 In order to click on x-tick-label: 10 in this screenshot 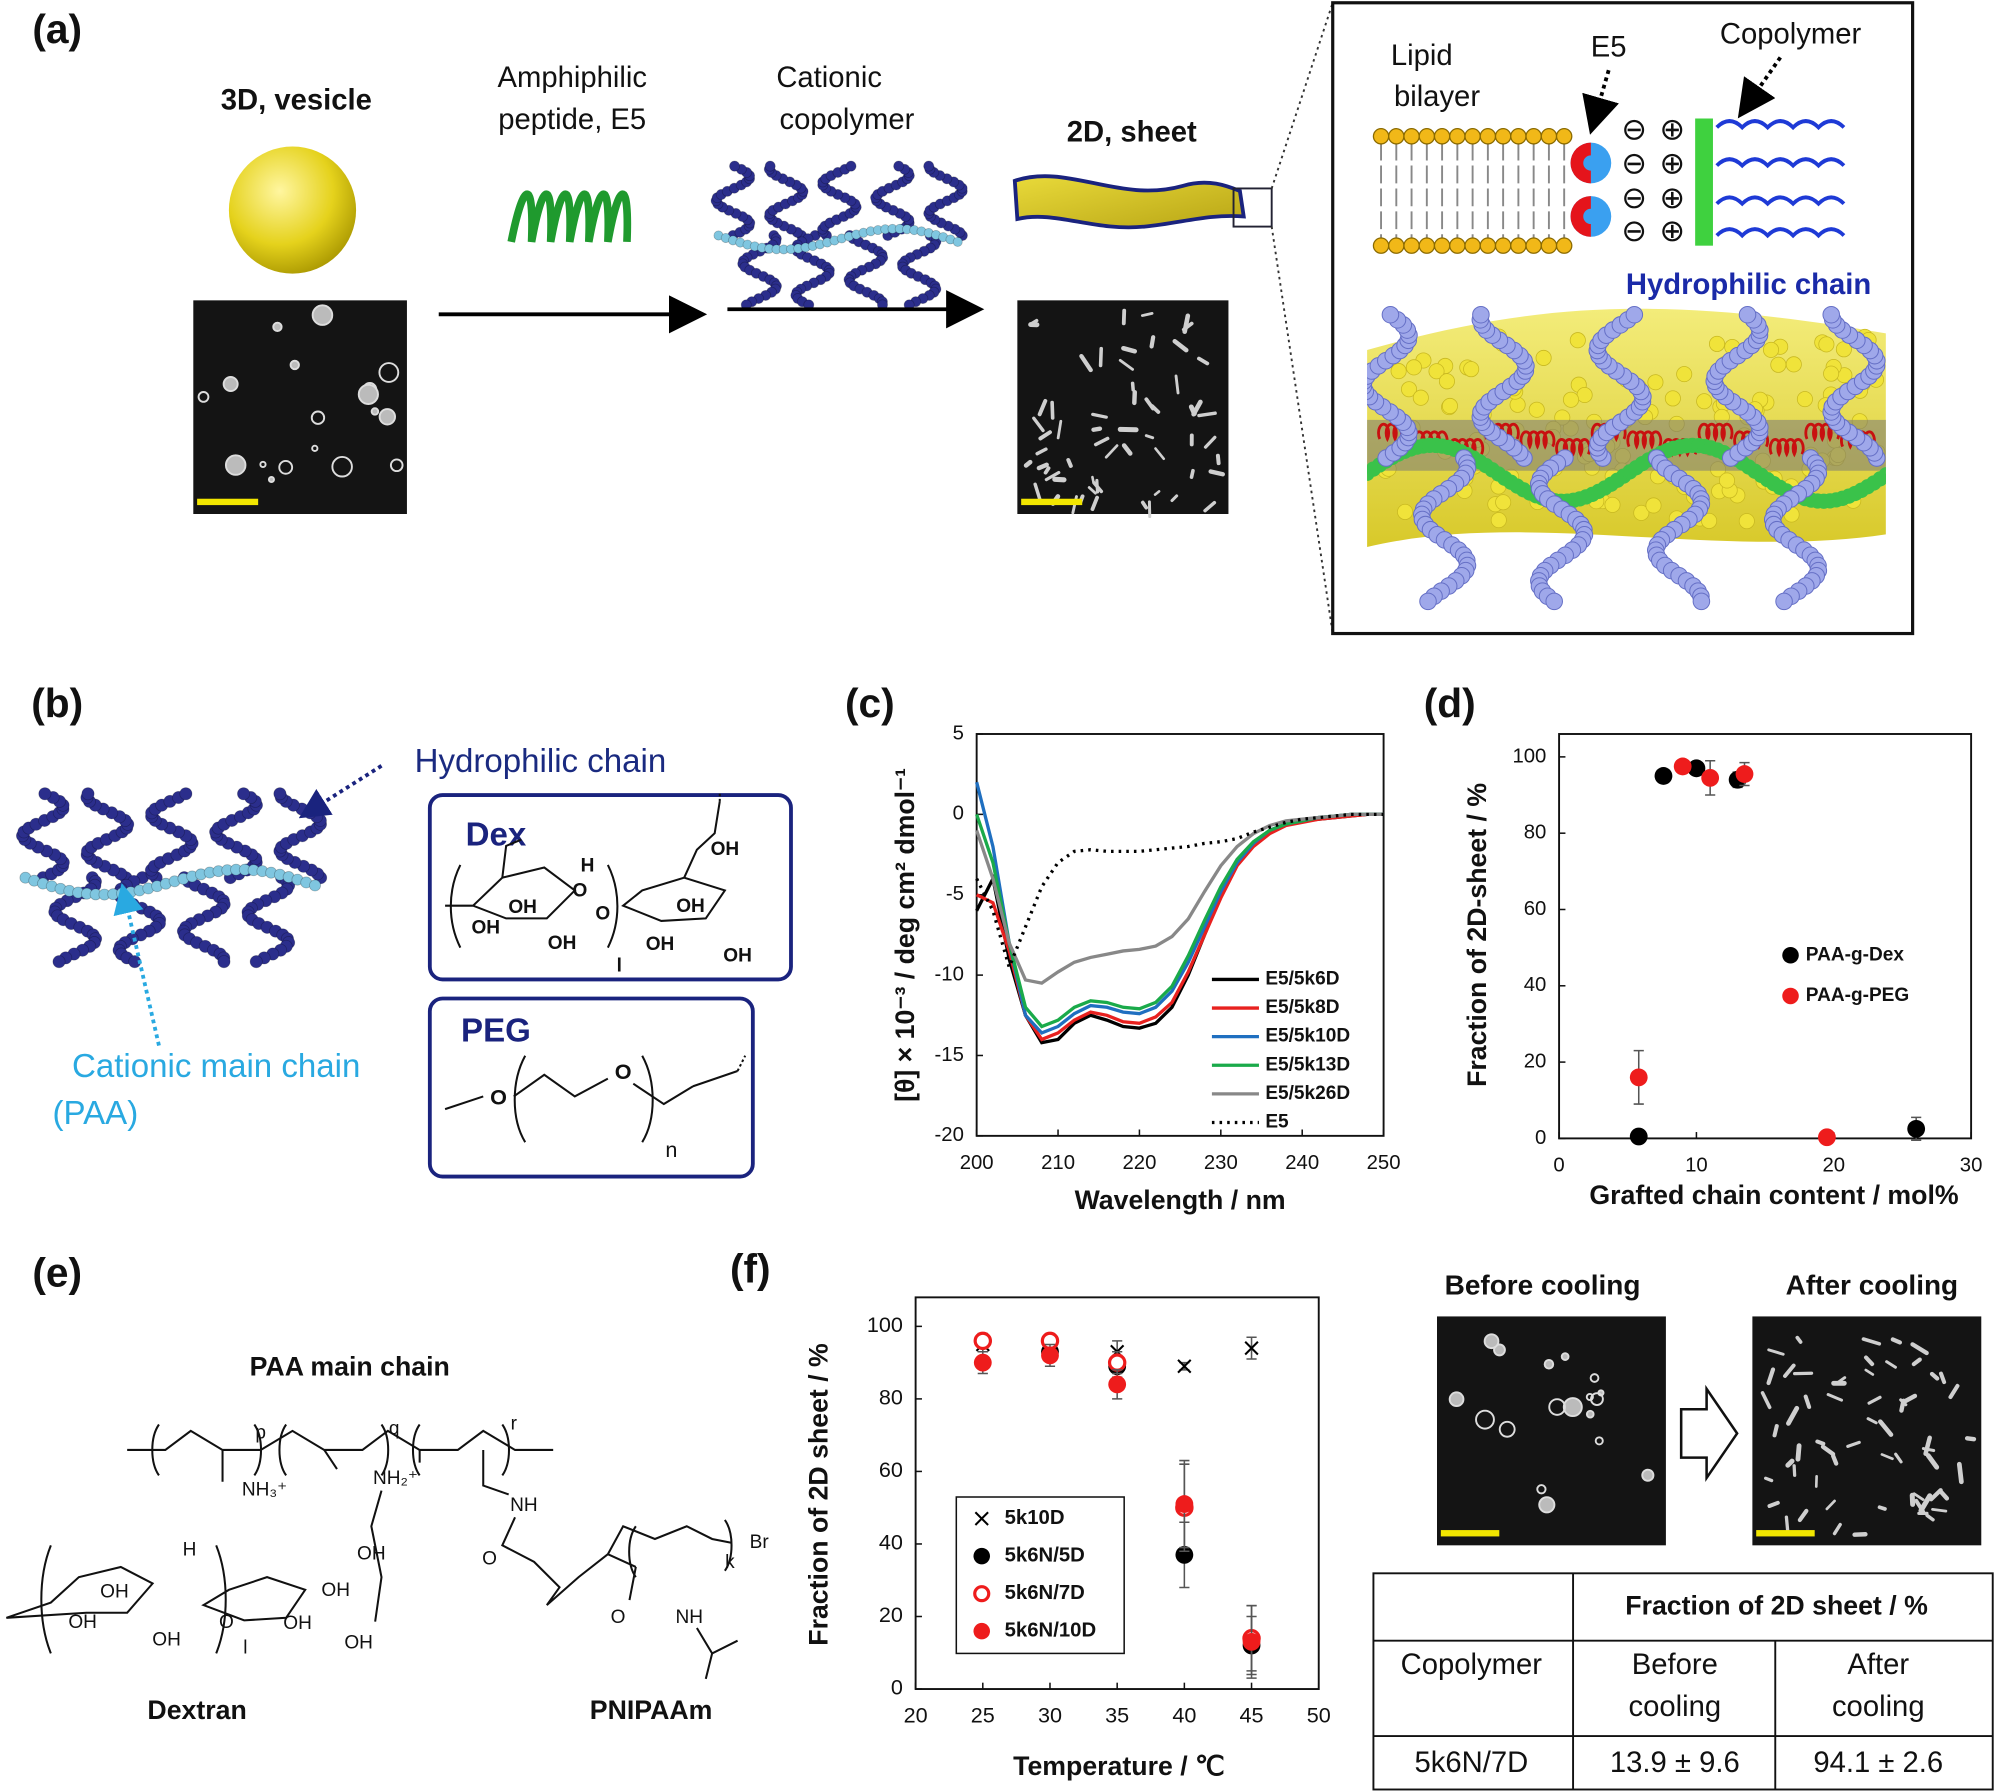, I will do `click(1696, 1166)`.